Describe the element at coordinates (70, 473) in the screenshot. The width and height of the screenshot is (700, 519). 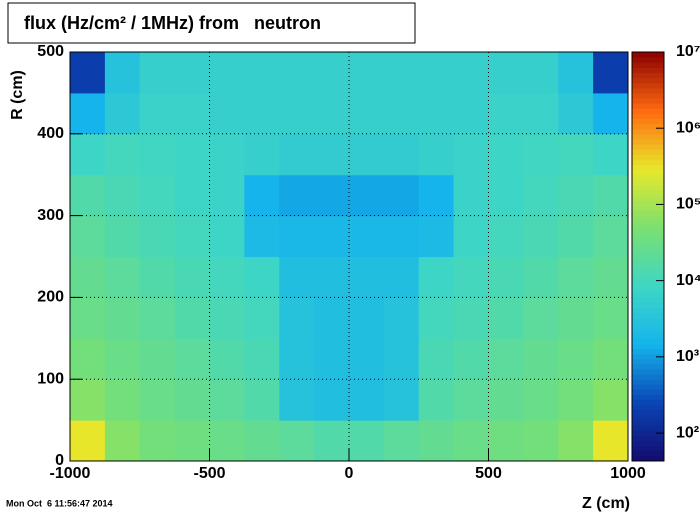
I see `x-tick-label: -1000` at that location.